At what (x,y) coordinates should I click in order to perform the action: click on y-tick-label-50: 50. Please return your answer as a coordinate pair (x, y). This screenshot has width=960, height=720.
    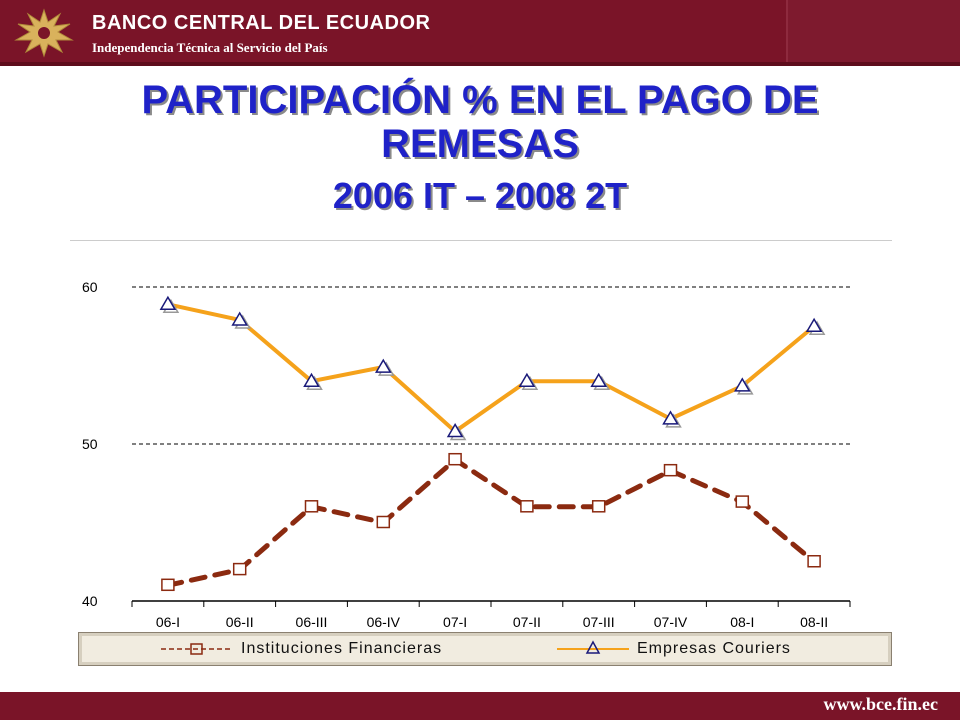
    Looking at the image, I should click on (90, 444).